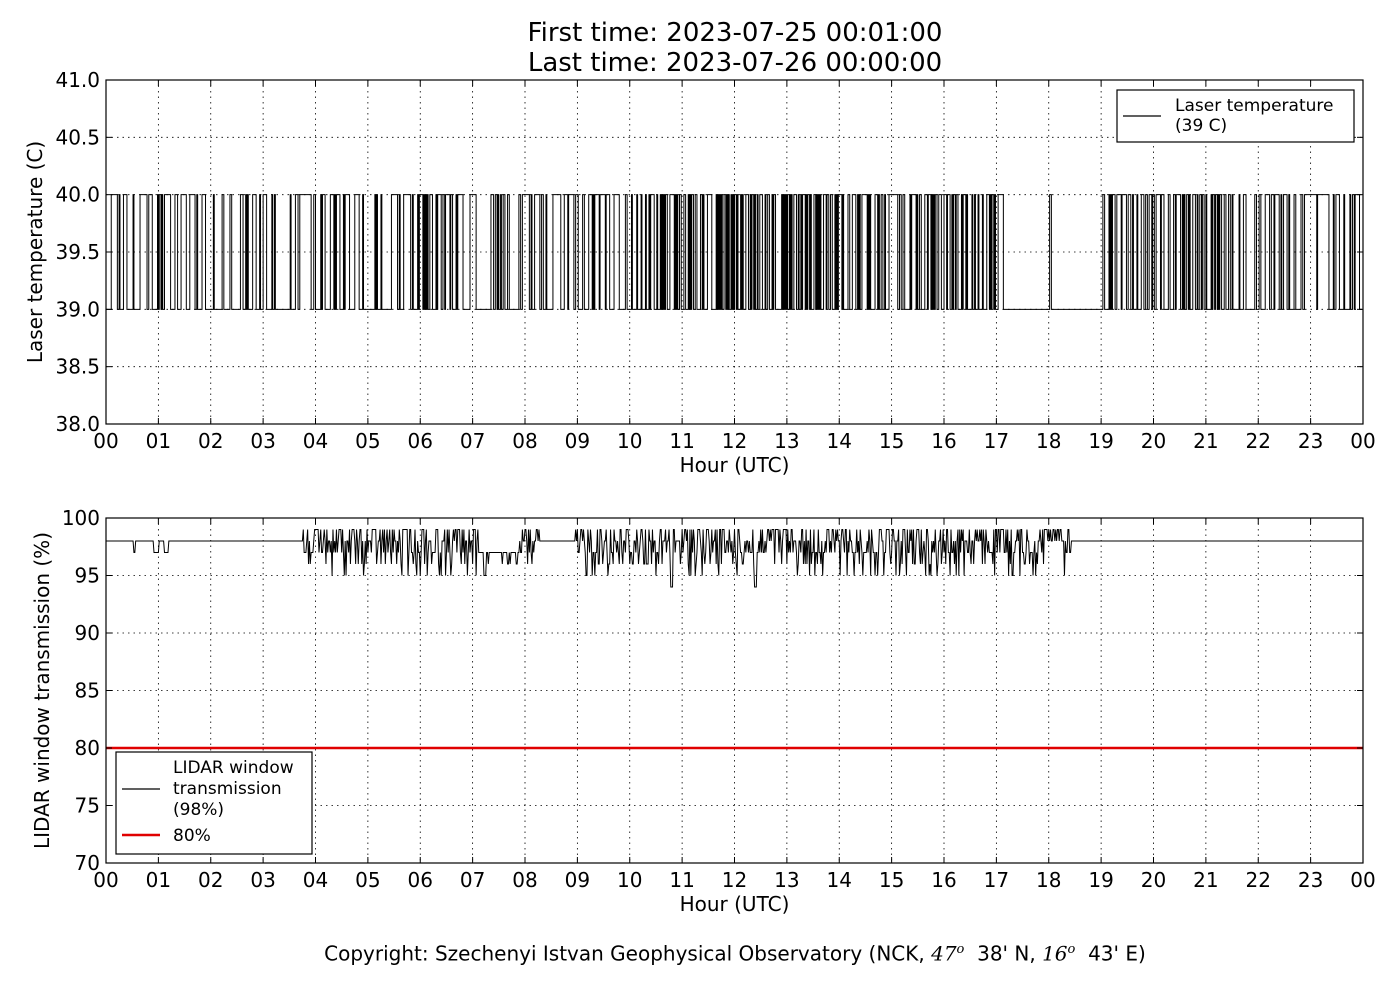  What do you see at coordinates (1006, 953) in the screenshot?
I see `latitude-minutes: 38' N,` at bounding box center [1006, 953].